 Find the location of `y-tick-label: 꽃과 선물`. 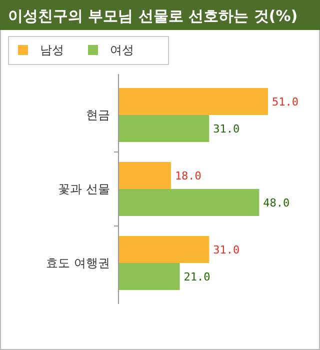

y-tick-label: 꽃과 선물 is located at coordinates (84, 189).